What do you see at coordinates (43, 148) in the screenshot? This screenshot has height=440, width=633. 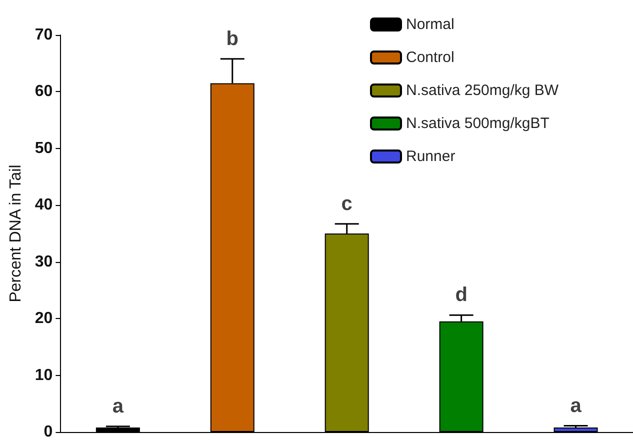 I see `y-tick-label: 50` at bounding box center [43, 148].